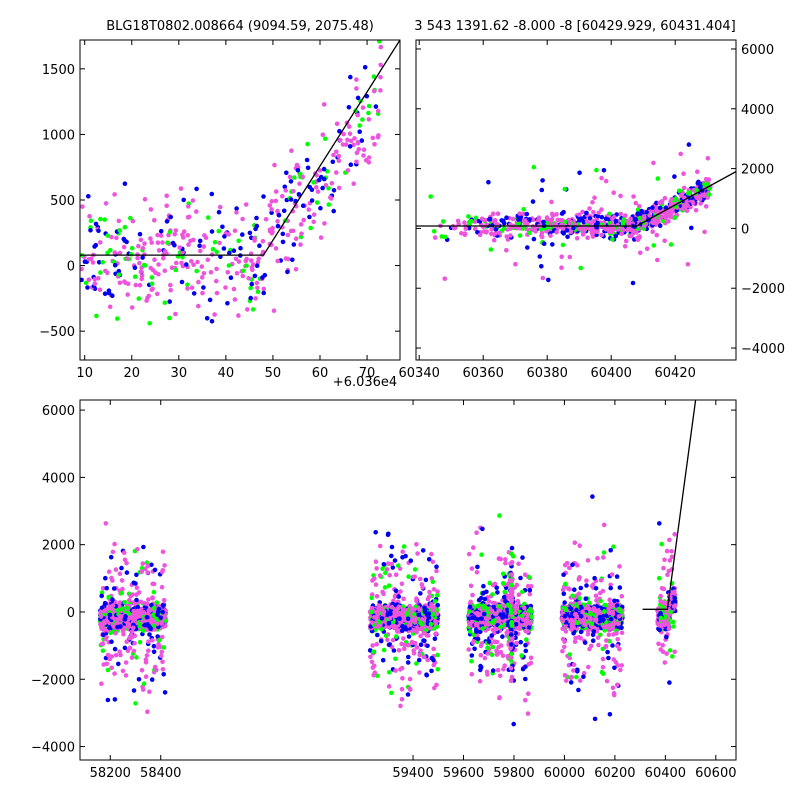  I want to click on x-tick-label: 60360, so click(483, 373).